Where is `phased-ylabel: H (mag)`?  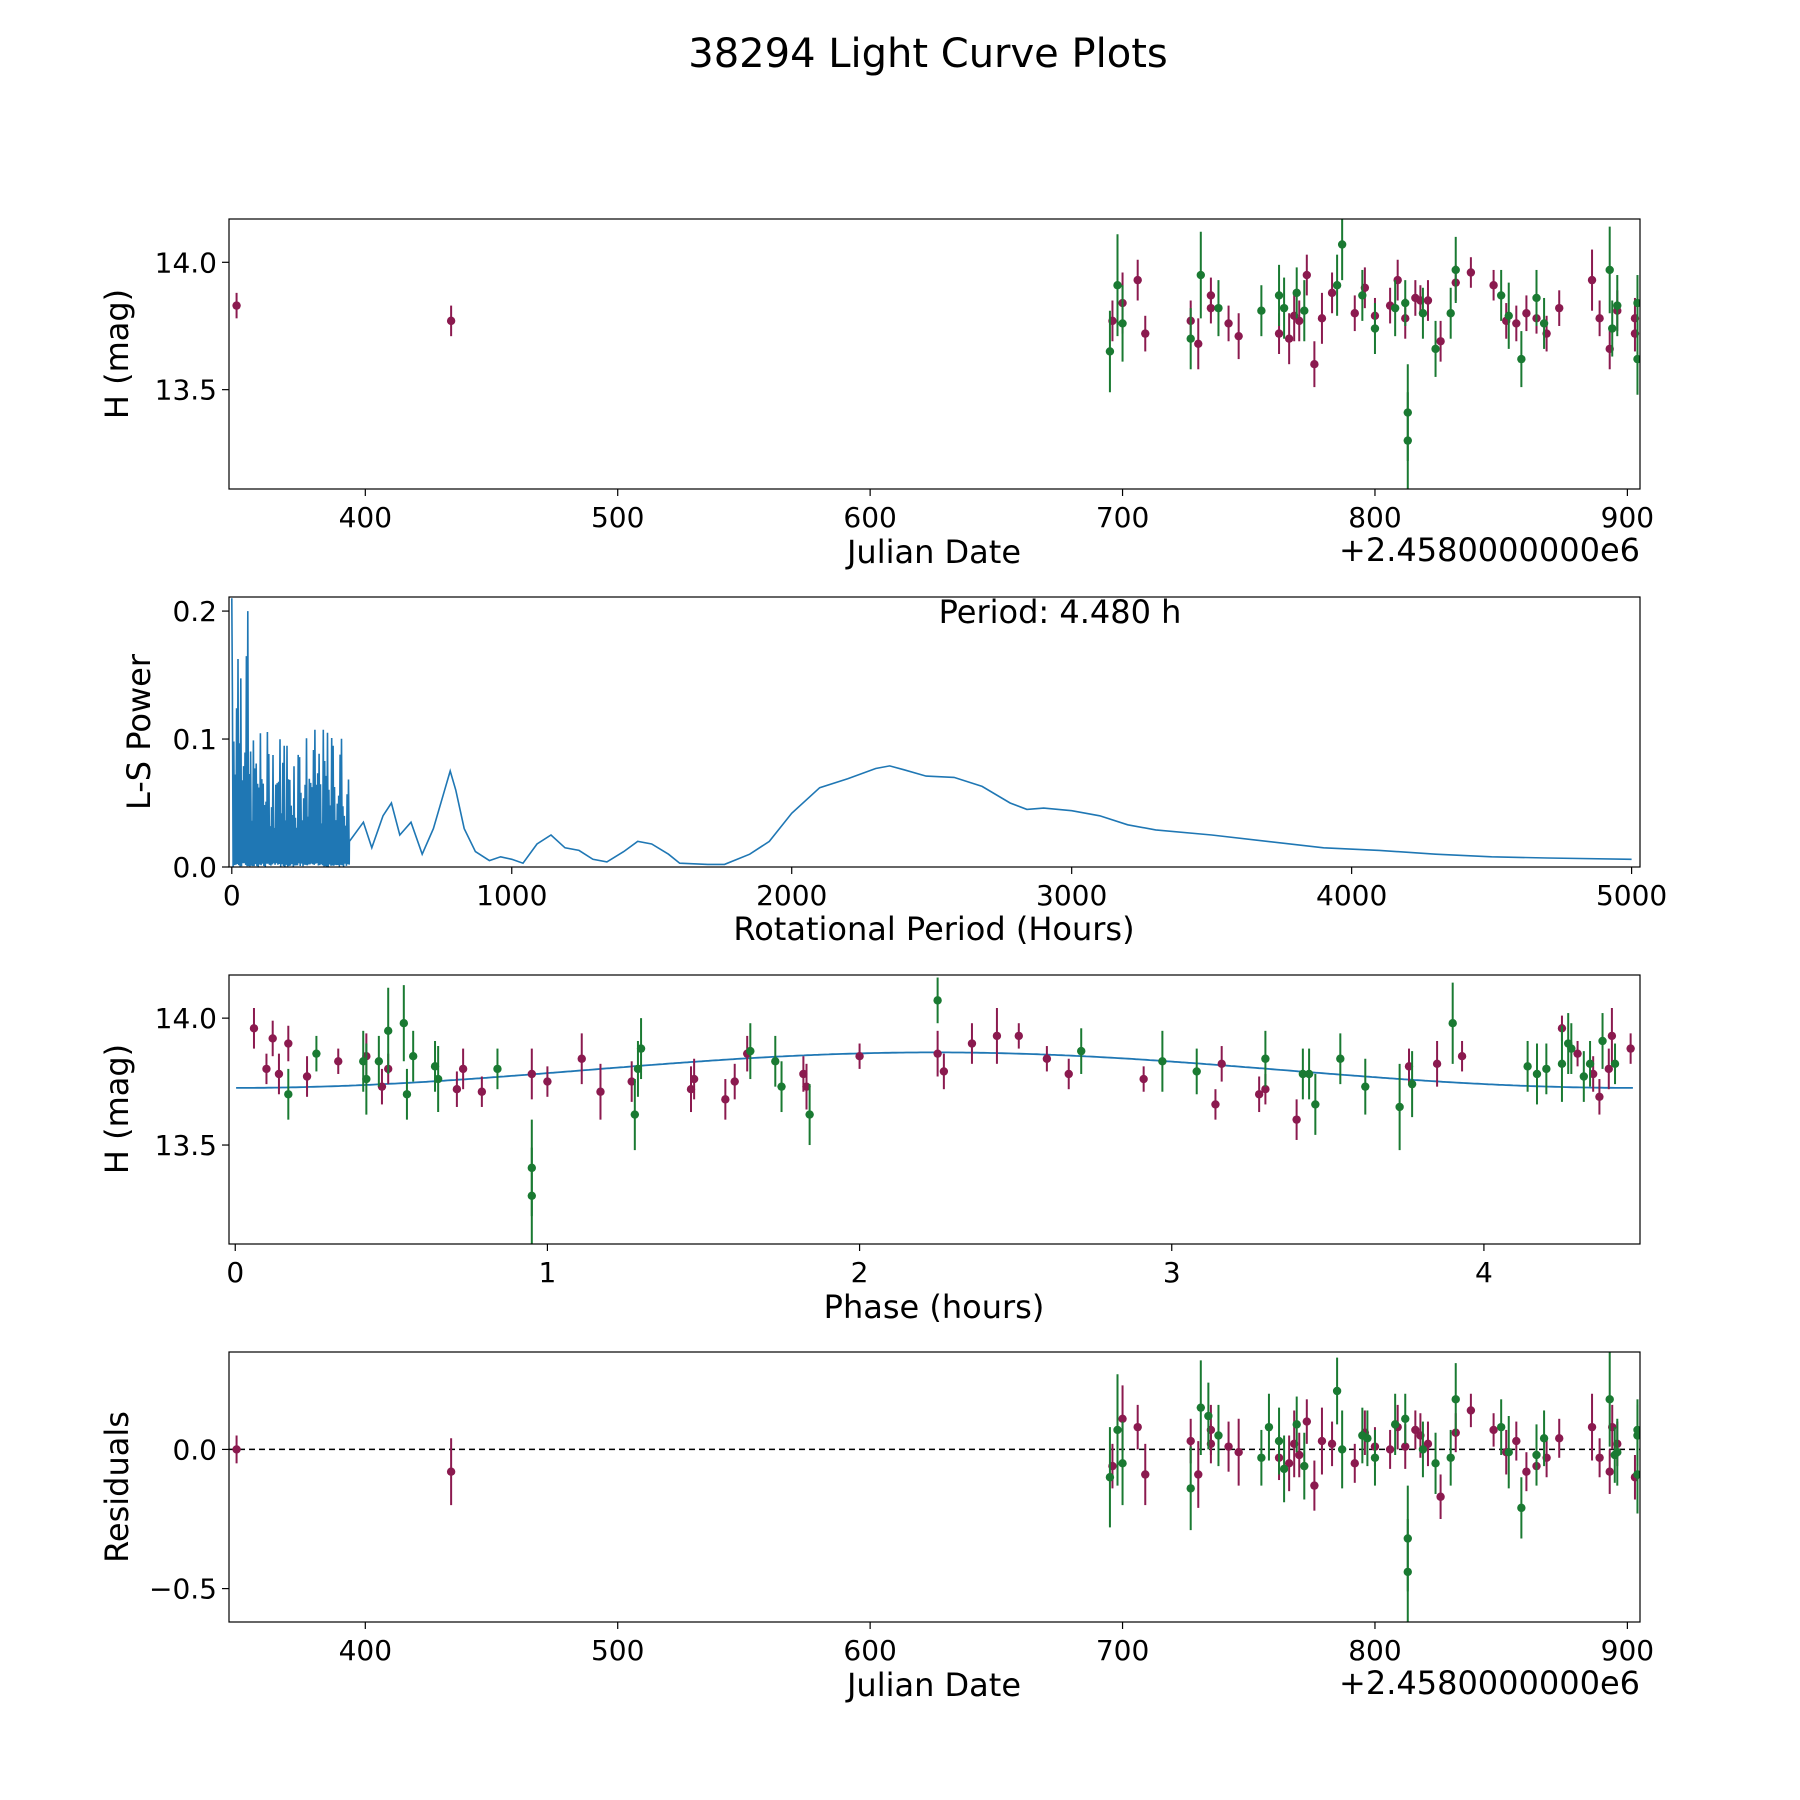 phased-ylabel: H (mag) is located at coordinates (117, 1109).